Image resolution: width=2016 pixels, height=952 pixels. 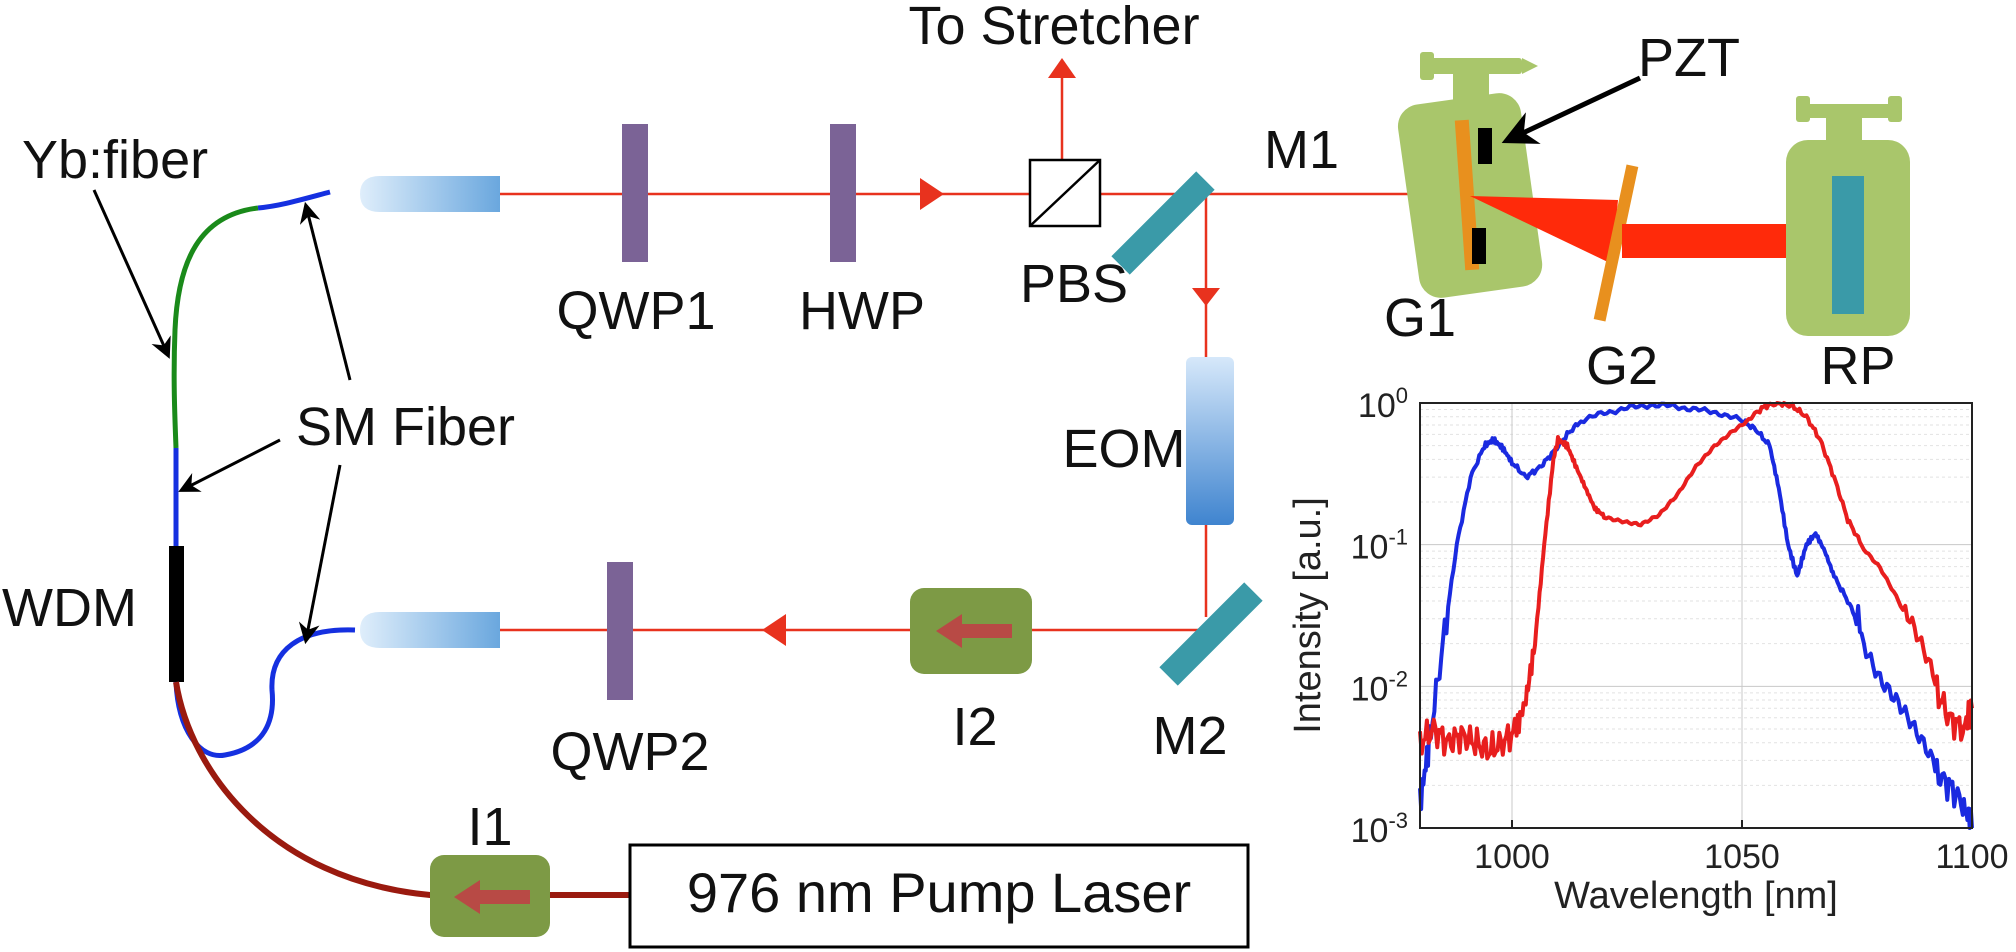 I want to click on x-tick-label: 1000, so click(x=1512, y=857).